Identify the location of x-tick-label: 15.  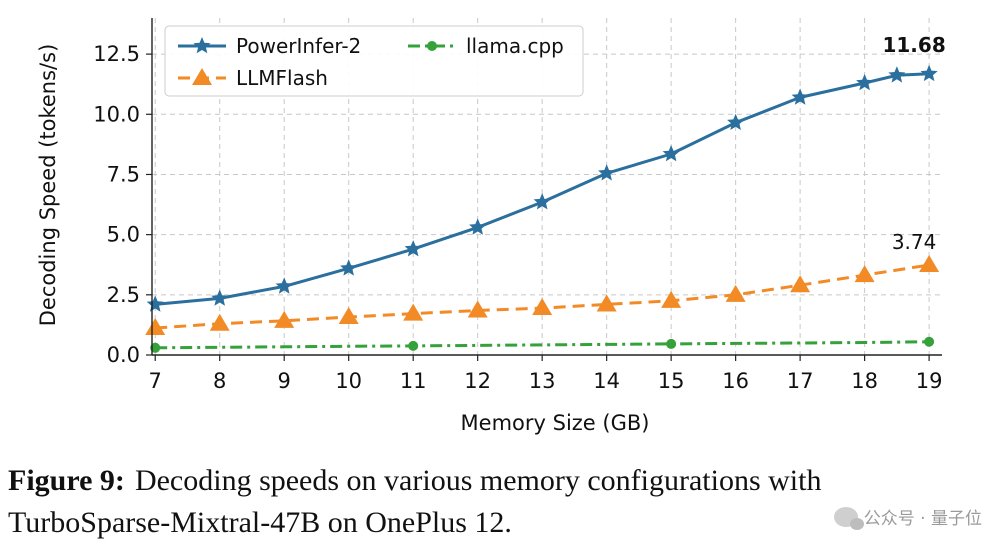
(671, 381).